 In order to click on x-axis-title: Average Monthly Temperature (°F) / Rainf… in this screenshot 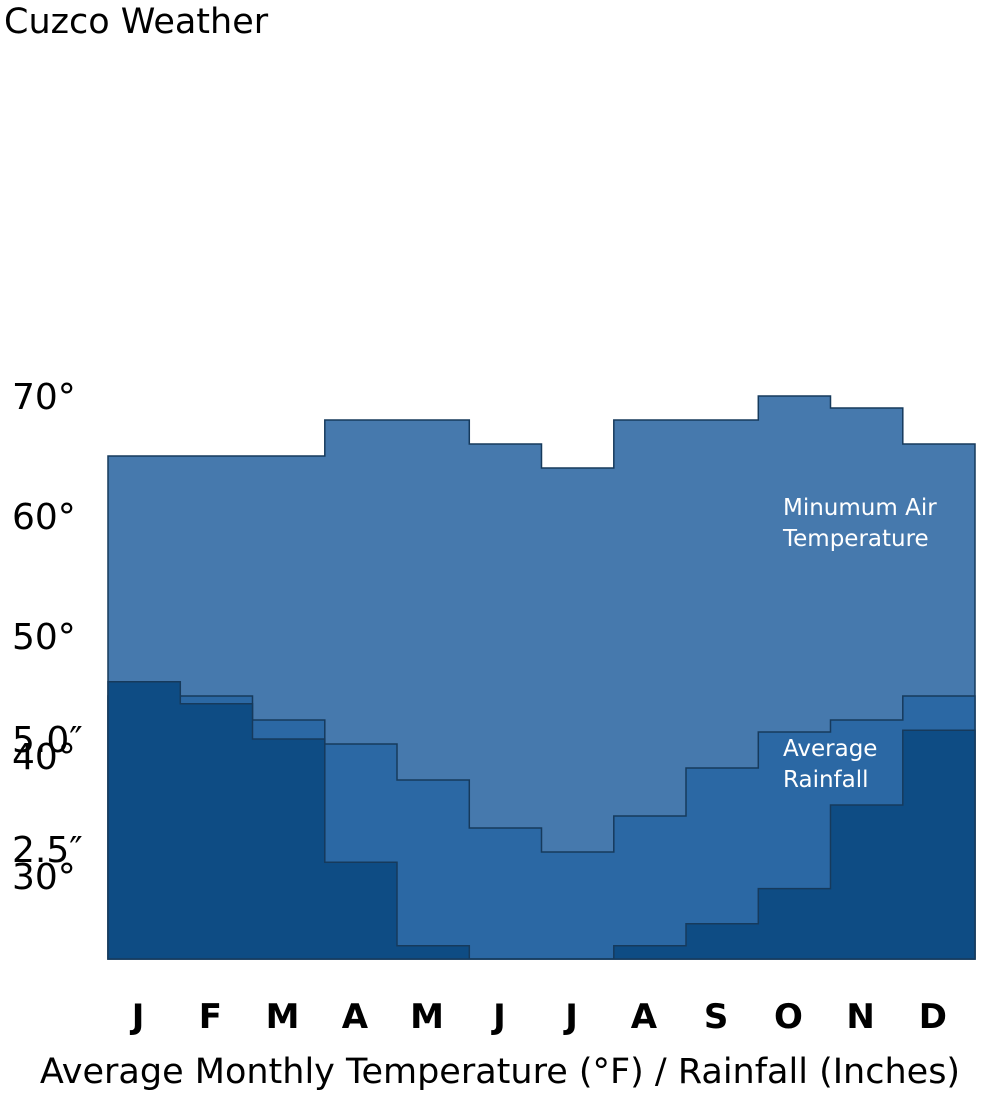, I will do `click(500, 1072)`.